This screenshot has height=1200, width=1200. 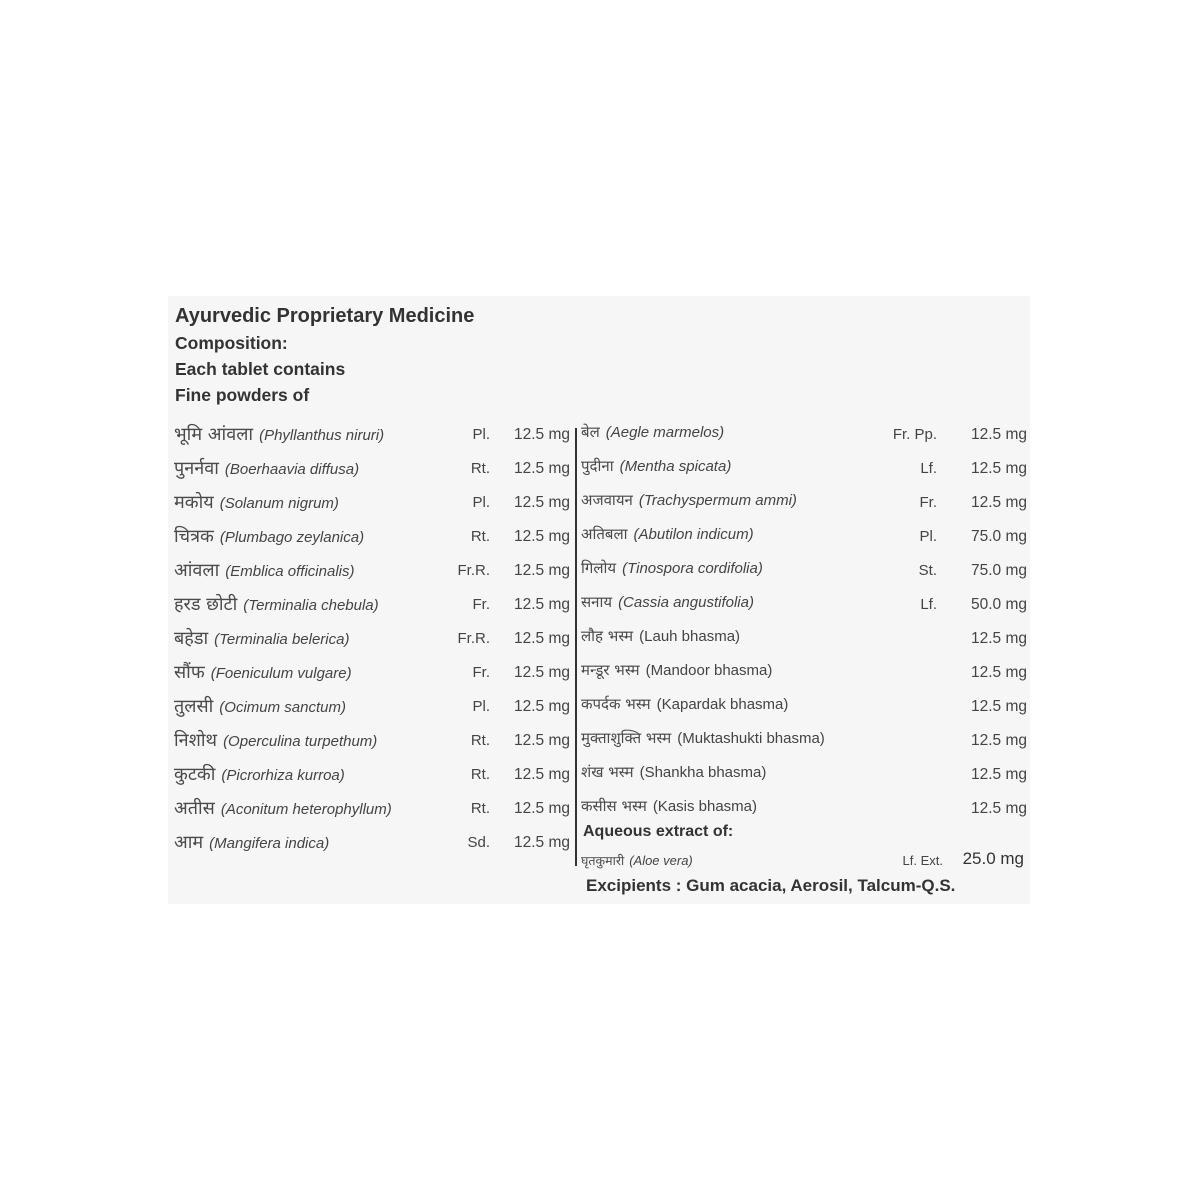 What do you see at coordinates (189, 672) in the screenshot?
I see `ingredient-hindi: सौंफ` at bounding box center [189, 672].